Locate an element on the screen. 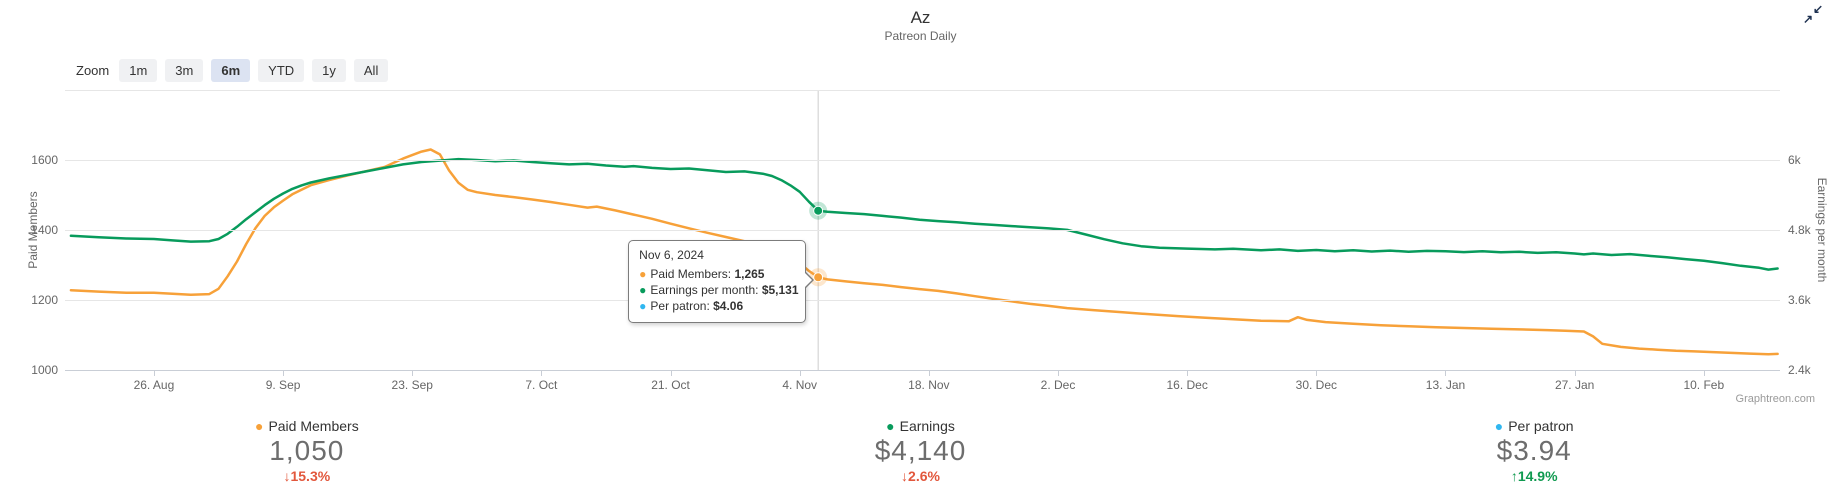 The width and height of the screenshot is (1841, 499). x-axis-tick-label: 10. Feb is located at coordinates (1704, 385).